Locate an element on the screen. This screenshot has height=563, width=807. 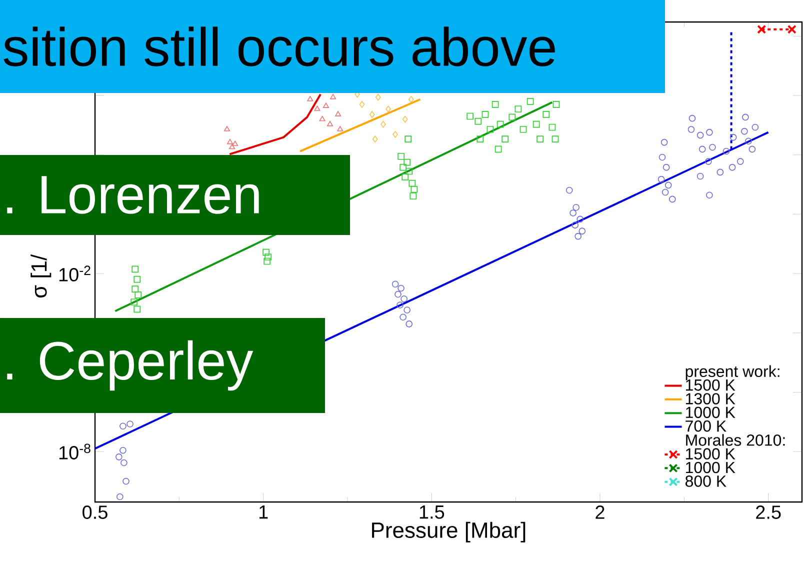
annotation: sition still occurs above is located at coordinates (279, 46).